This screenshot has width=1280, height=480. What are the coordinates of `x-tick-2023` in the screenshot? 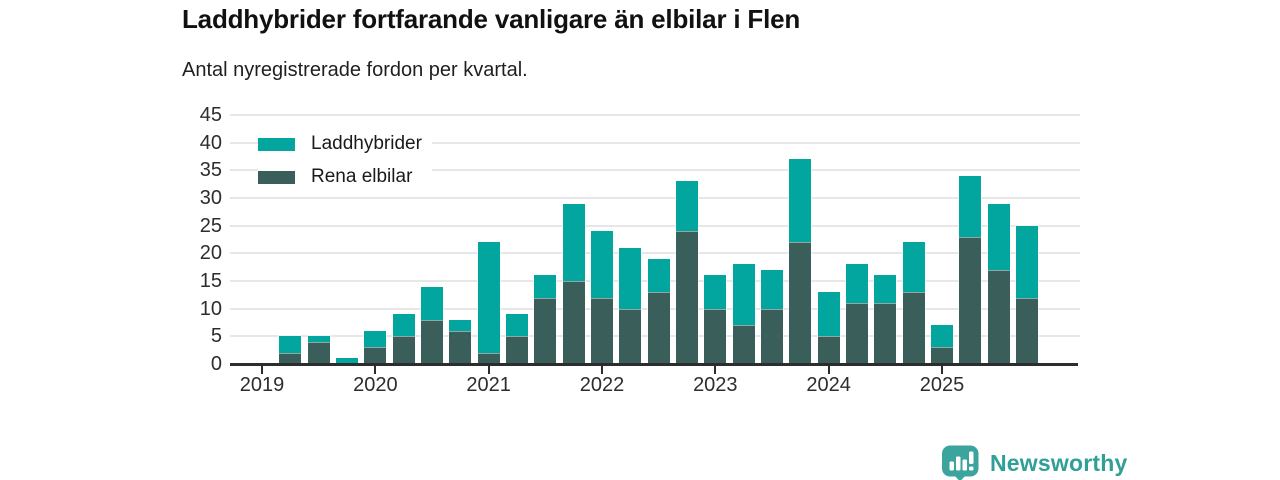 It's located at (715, 370).